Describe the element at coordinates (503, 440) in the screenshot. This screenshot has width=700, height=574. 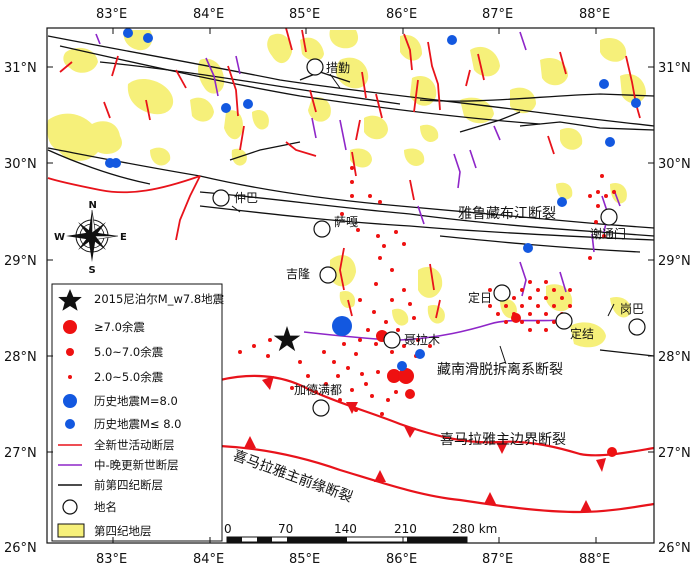
I see `mbt-fault-label: 喜马拉雅主边界断裂` at that location.